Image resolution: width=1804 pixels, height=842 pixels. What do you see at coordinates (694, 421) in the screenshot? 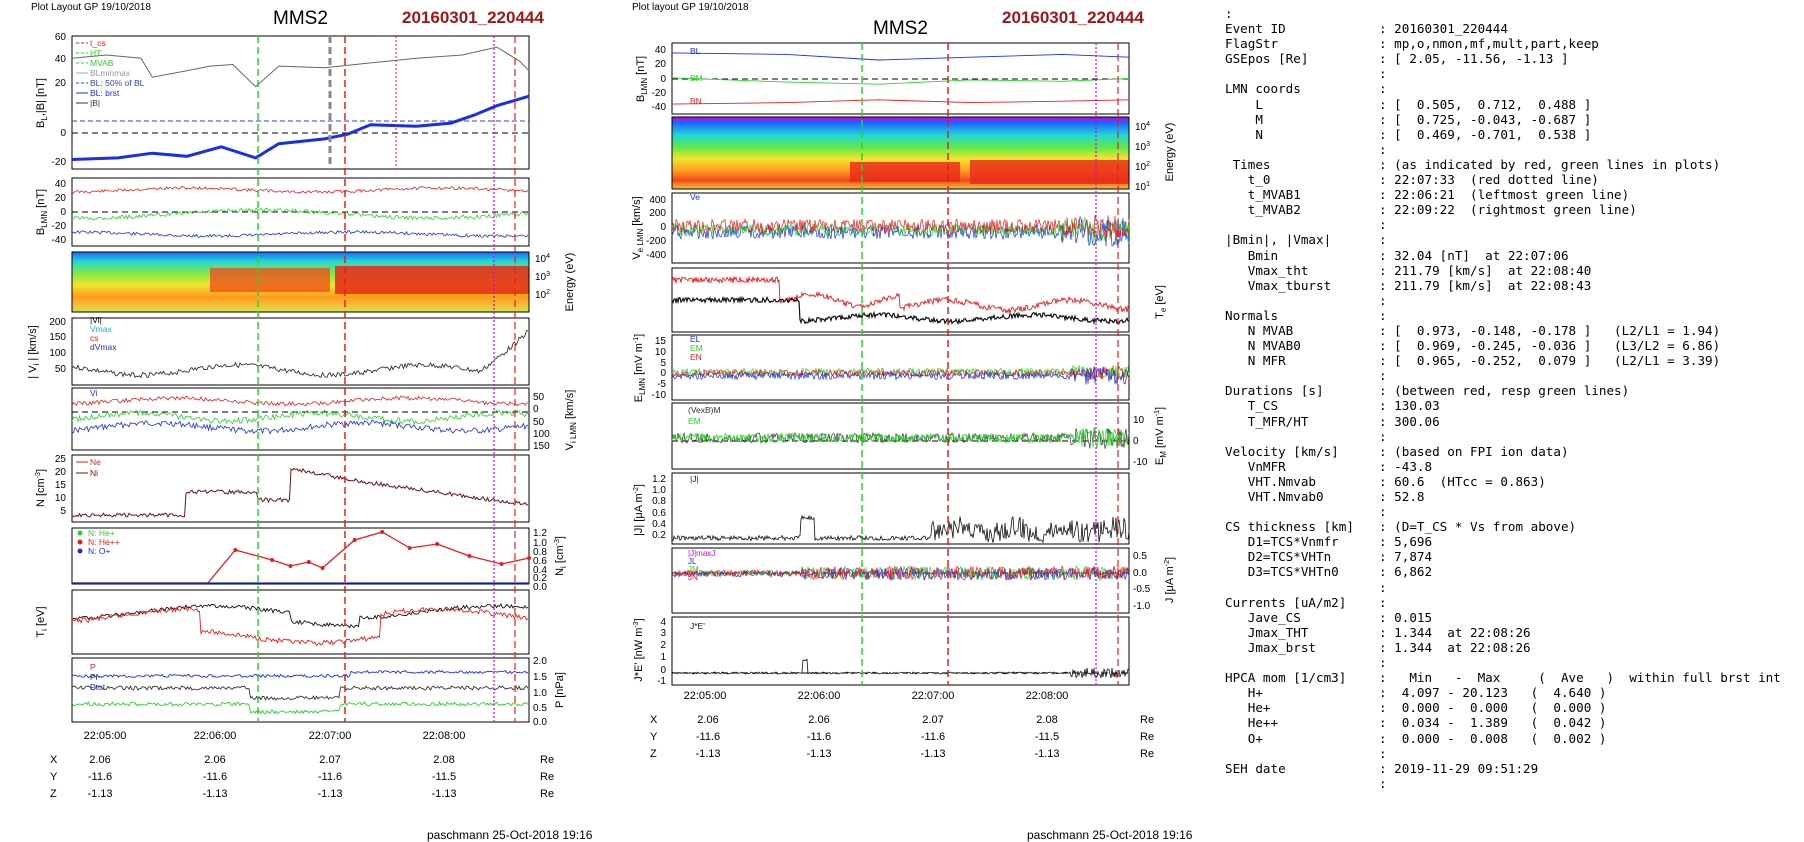
I see `legend-em-2: EM` at bounding box center [694, 421].